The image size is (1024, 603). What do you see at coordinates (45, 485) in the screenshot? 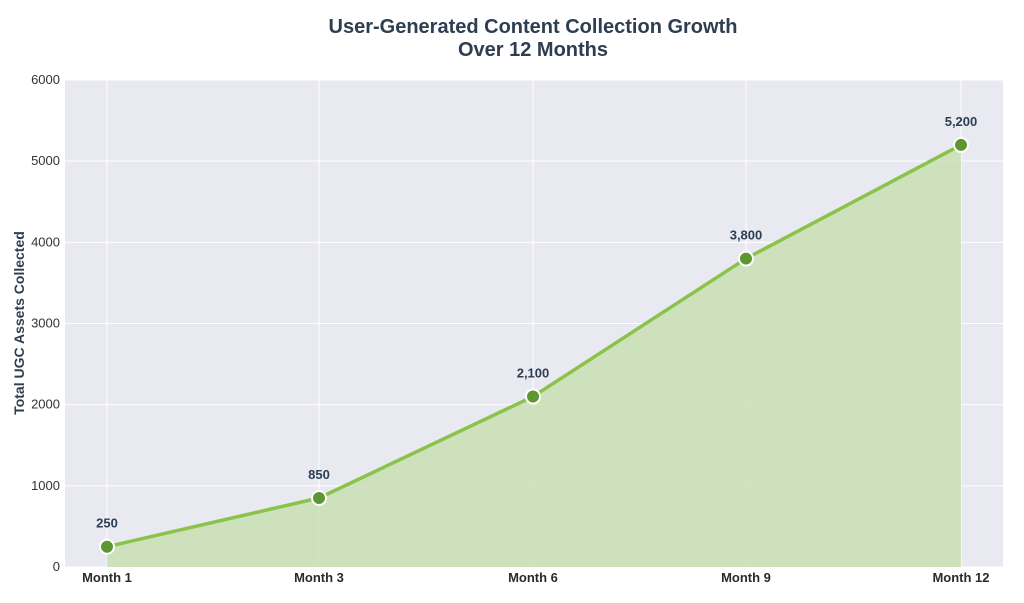
I see `y-tick-label: 1000` at bounding box center [45, 485].